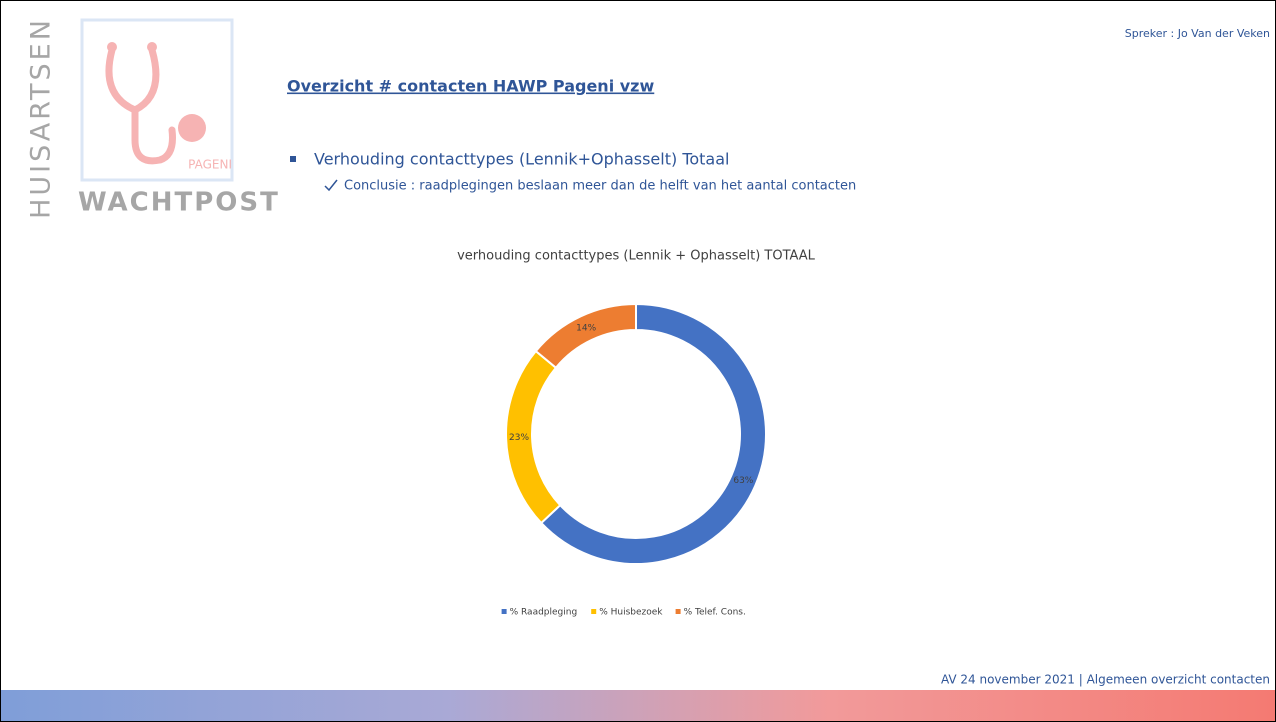 This screenshot has height=722, width=1276. What do you see at coordinates (293, 159) in the screenshot?
I see `bullet-marker` at bounding box center [293, 159].